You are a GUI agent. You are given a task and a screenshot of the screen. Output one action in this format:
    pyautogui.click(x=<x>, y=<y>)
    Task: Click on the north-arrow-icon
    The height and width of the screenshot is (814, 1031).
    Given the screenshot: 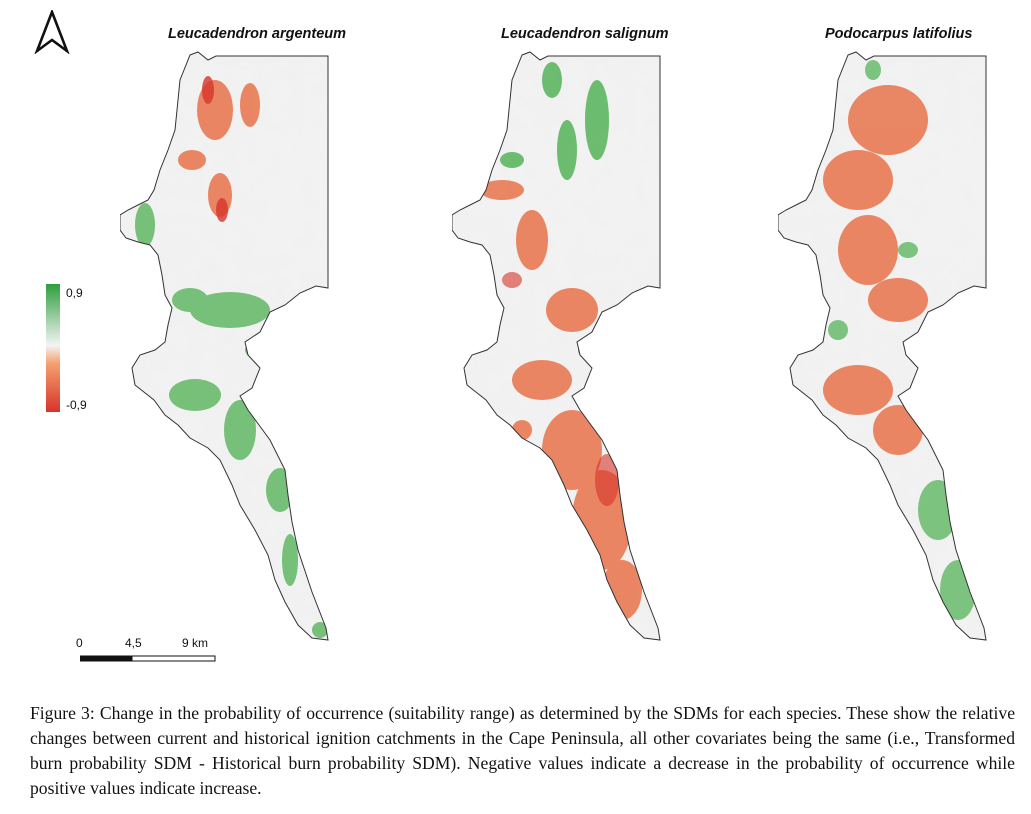 What is the action you would take?
    pyautogui.click(x=52, y=32)
    